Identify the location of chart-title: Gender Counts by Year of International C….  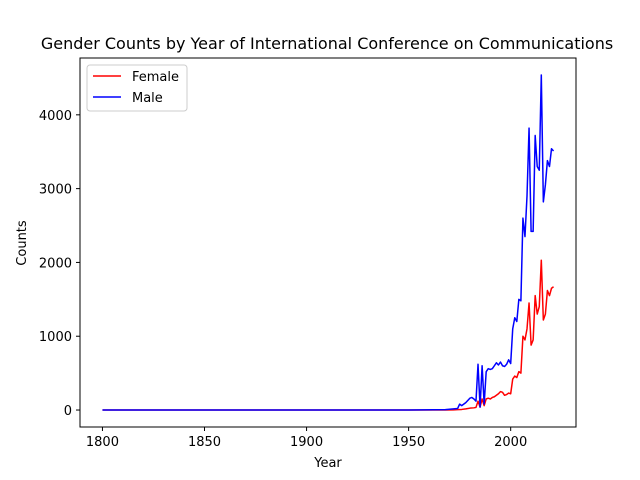
(327, 43).